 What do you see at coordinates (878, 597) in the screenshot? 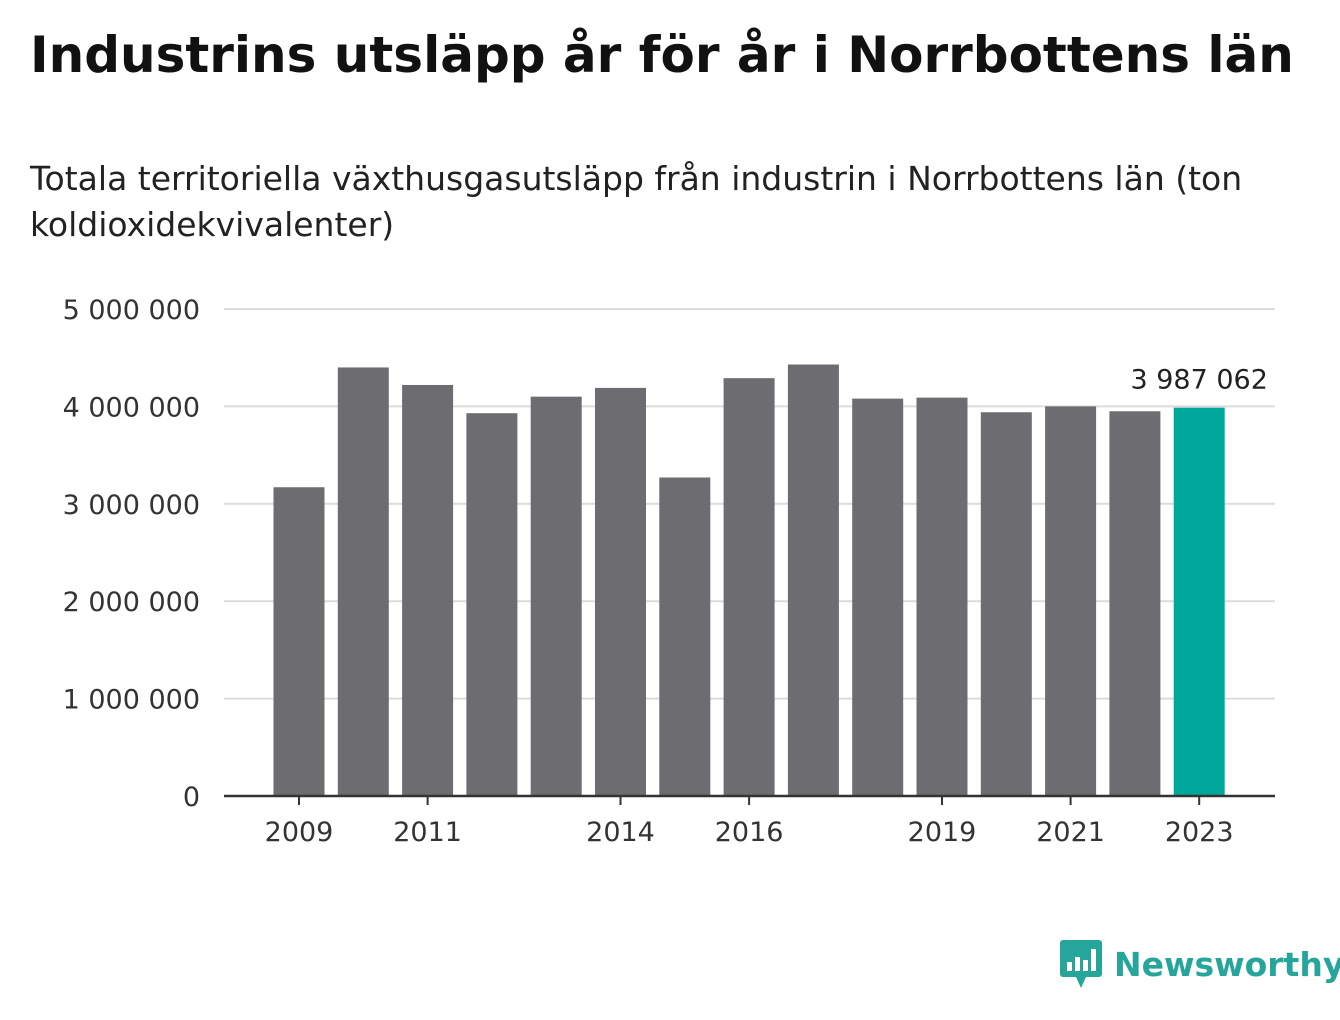
I see `bar-2018` at bounding box center [878, 597].